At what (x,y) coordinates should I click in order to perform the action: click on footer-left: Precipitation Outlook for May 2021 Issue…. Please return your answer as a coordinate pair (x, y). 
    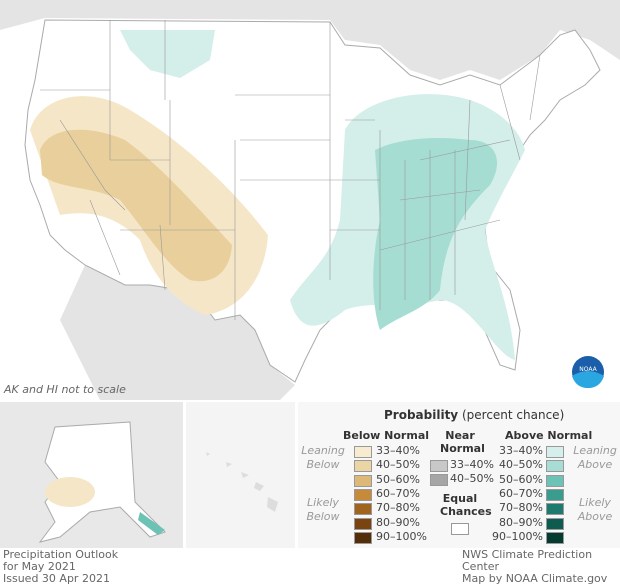
    Looking at the image, I should click on (60, 567).